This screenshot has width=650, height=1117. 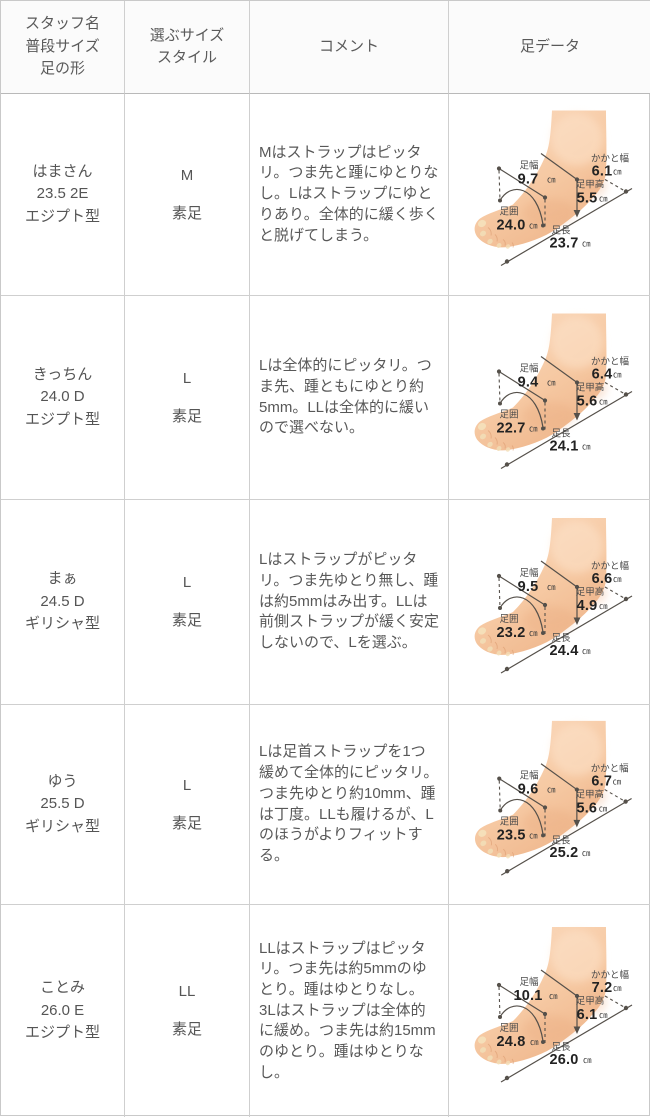 I want to click on staff-usual-size: 25.5 D, so click(x=62, y=804).